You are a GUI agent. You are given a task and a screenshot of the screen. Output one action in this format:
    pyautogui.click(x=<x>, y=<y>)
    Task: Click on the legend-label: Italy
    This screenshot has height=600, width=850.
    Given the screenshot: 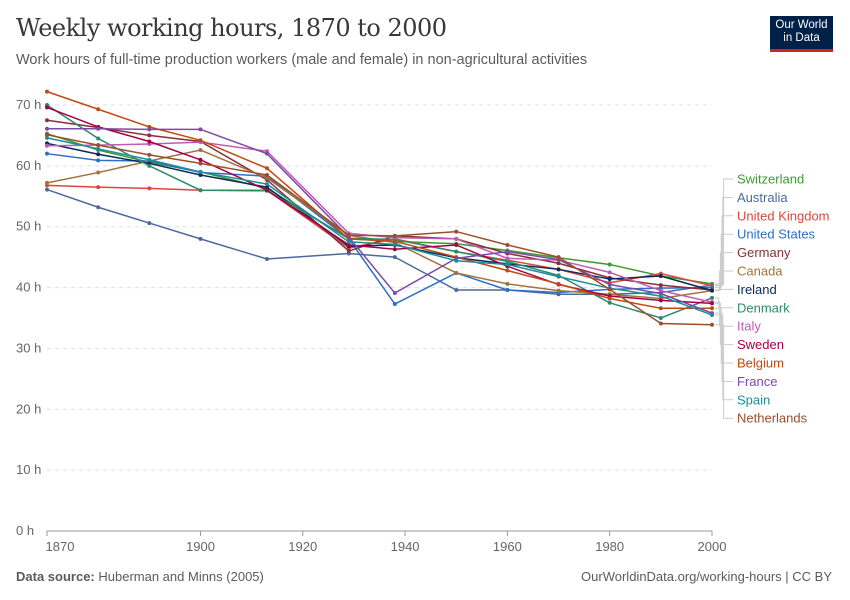 What is the action you would take?
    pyautogui.click(x=749, y=326)
    